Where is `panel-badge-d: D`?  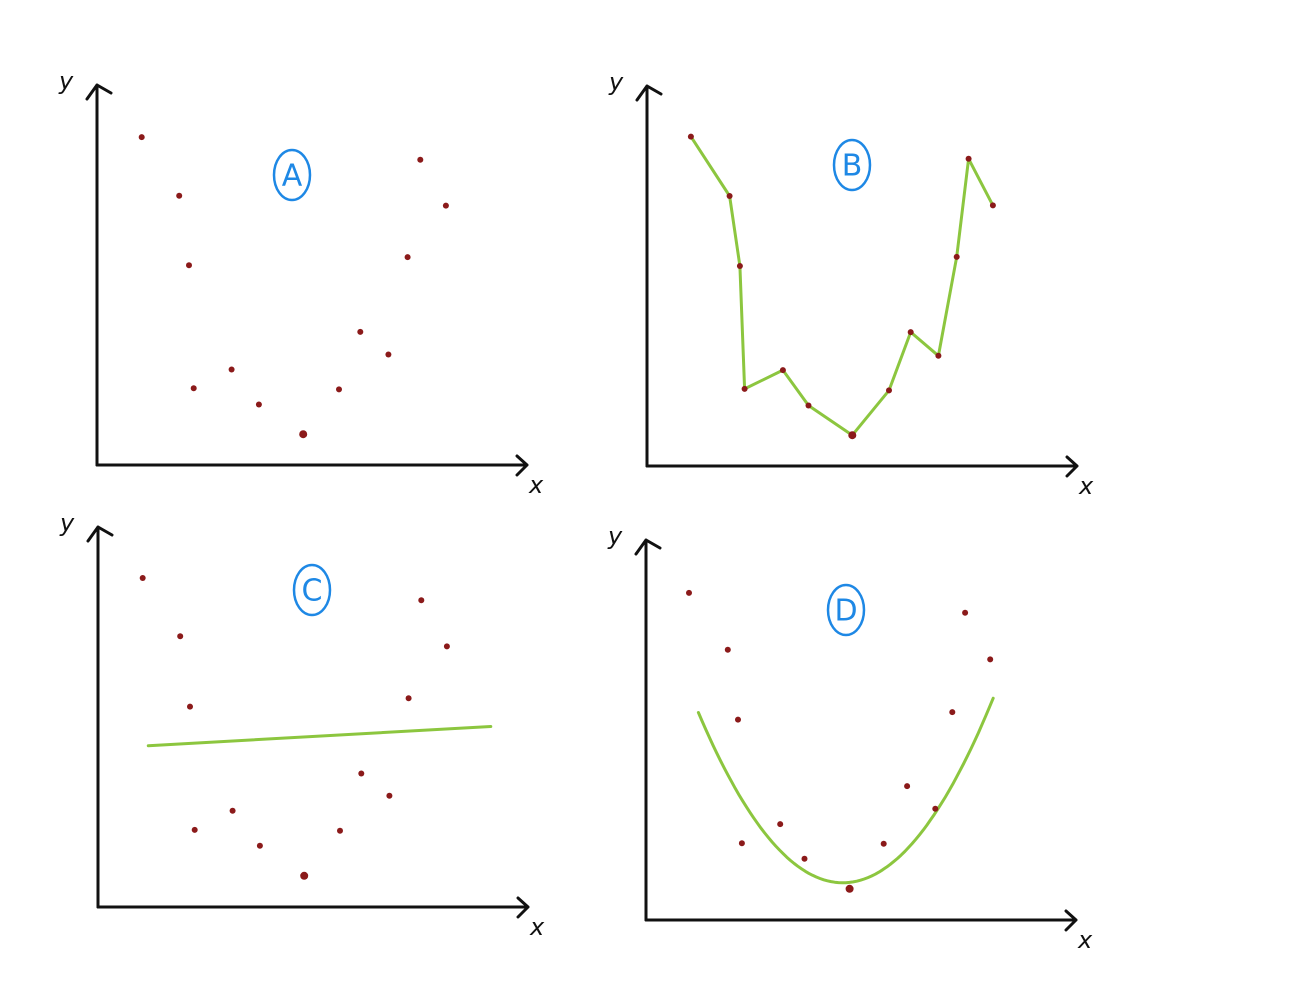 panel-badge-d: D is located at coordinates (846, 610).